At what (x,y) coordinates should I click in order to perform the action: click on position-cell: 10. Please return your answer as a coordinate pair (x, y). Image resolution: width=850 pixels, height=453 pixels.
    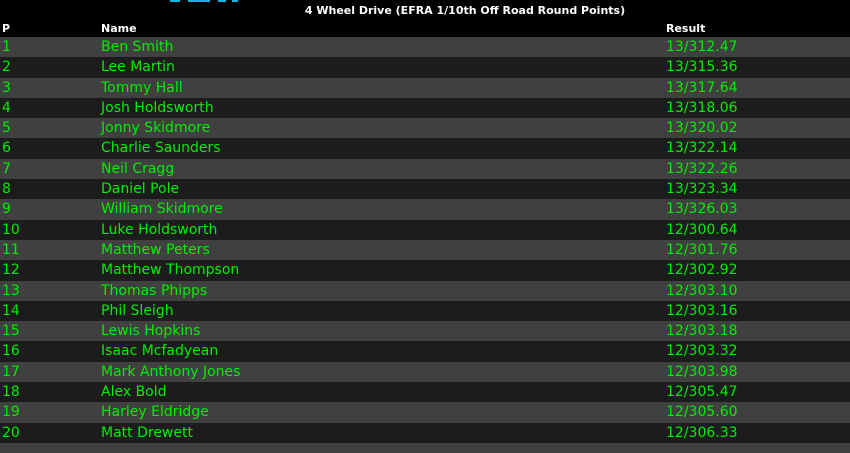
    Looking at the image, I should click on (11, 229).